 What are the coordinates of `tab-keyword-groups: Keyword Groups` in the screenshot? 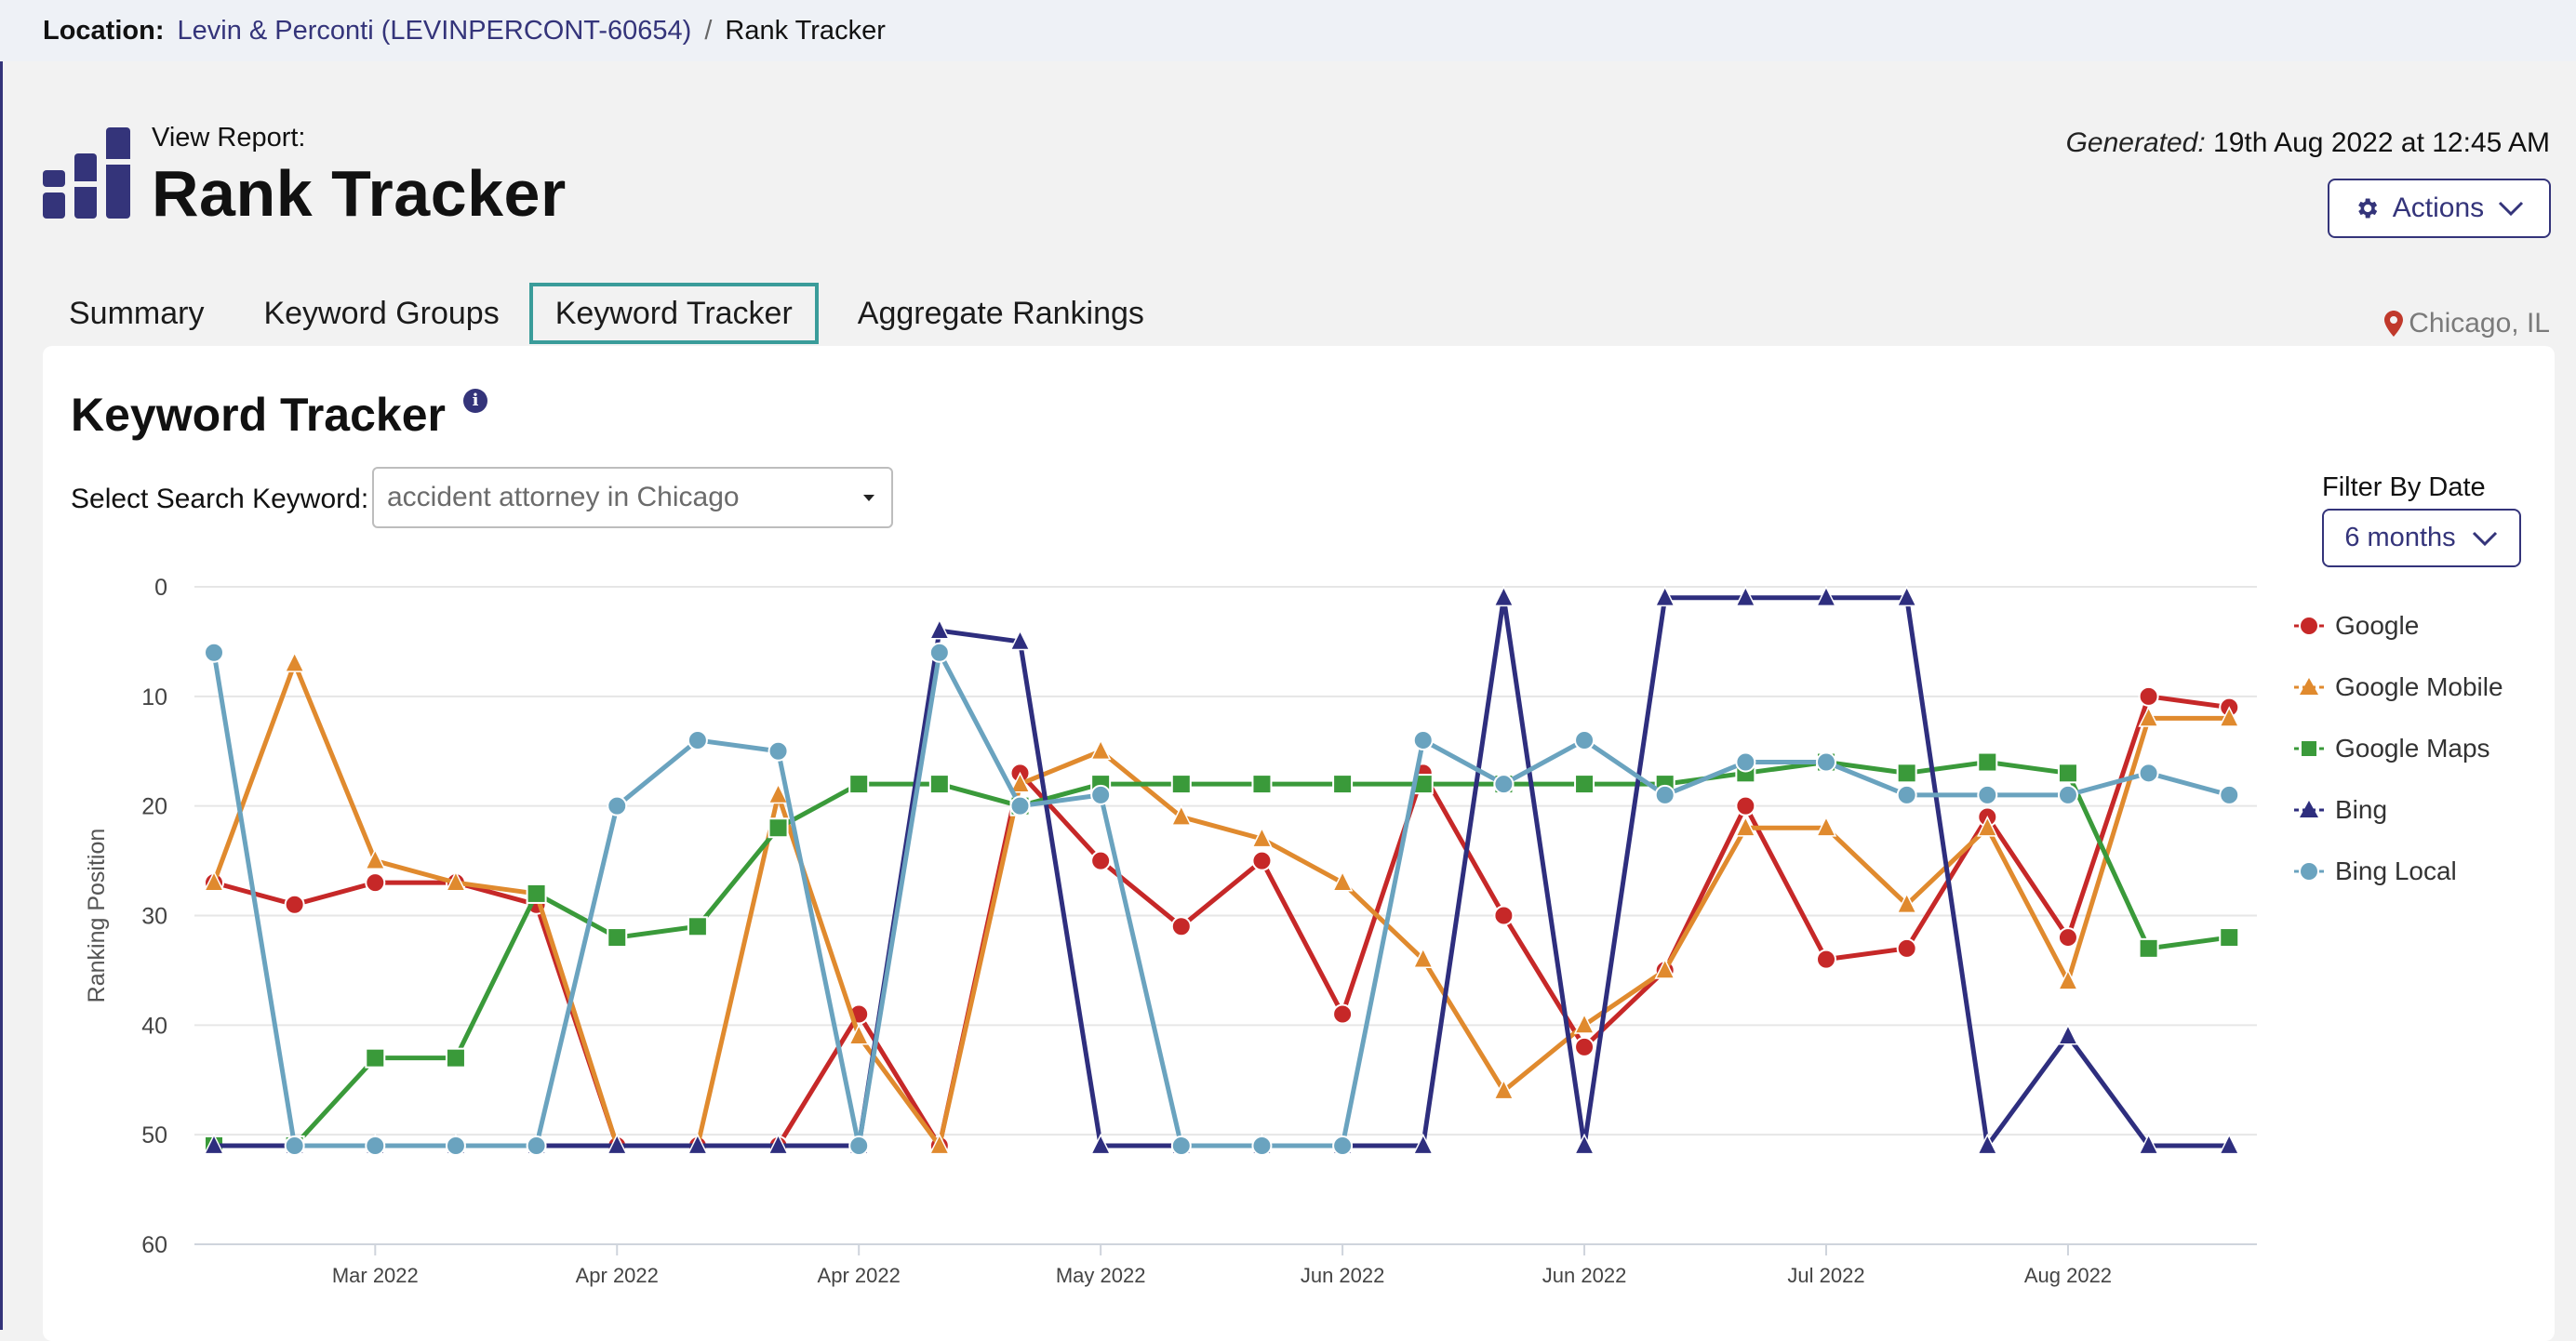 It's located at (381, 313).